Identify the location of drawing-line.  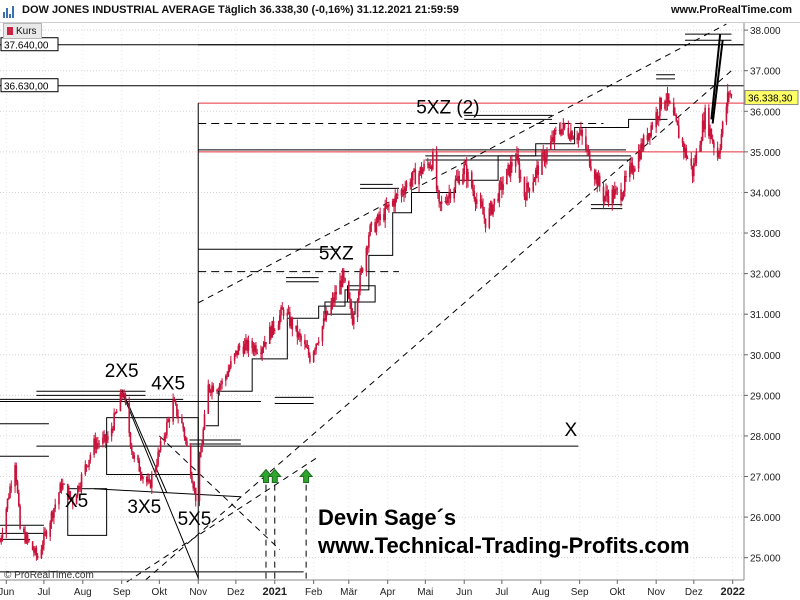
(167, 493).